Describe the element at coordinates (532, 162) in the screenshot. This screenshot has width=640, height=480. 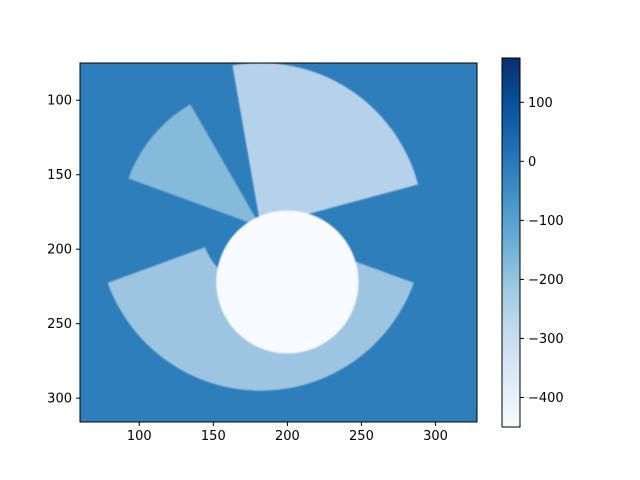
I see `colorbar-tick-label: 0` at that location.